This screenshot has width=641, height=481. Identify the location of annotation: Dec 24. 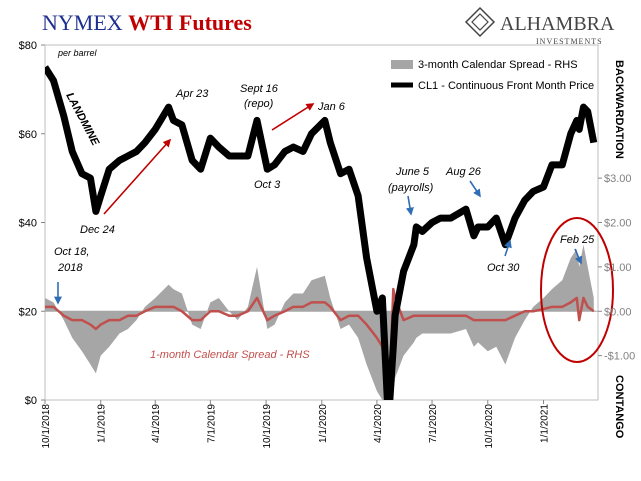
(97, 230).